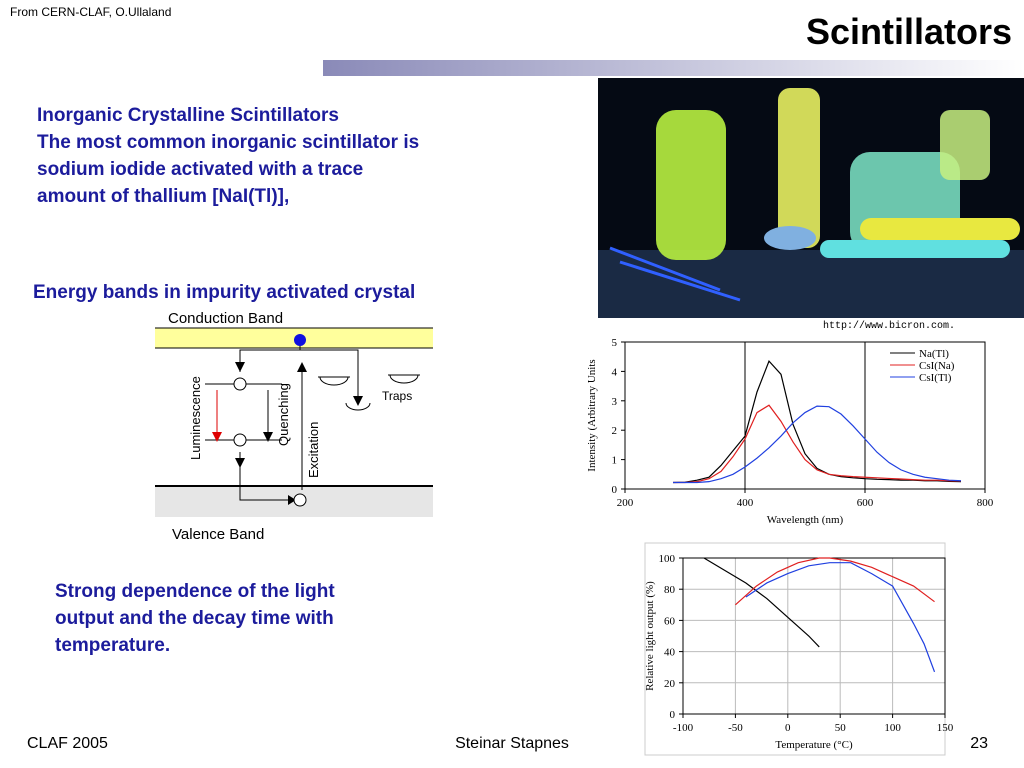  Describe the element at coordinates (892, 728) in the screenshot. I see `x-tick-label: 100` at that location.